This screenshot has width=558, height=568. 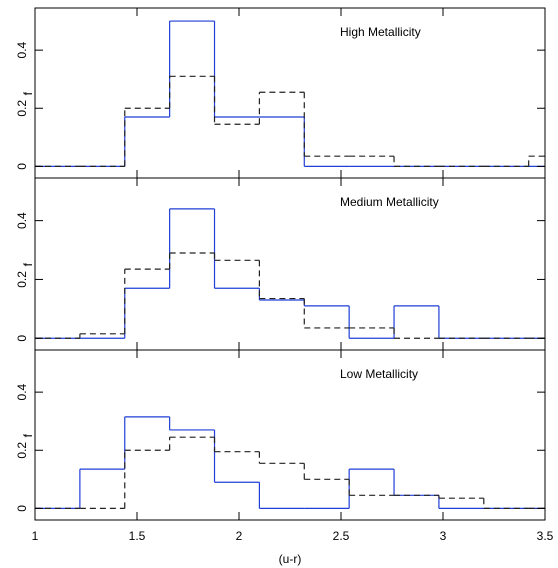 What do you see at coordinates (239, 536) in the screenshot?
I see `x-tick-label: 2` at bounding box center [239, 536].